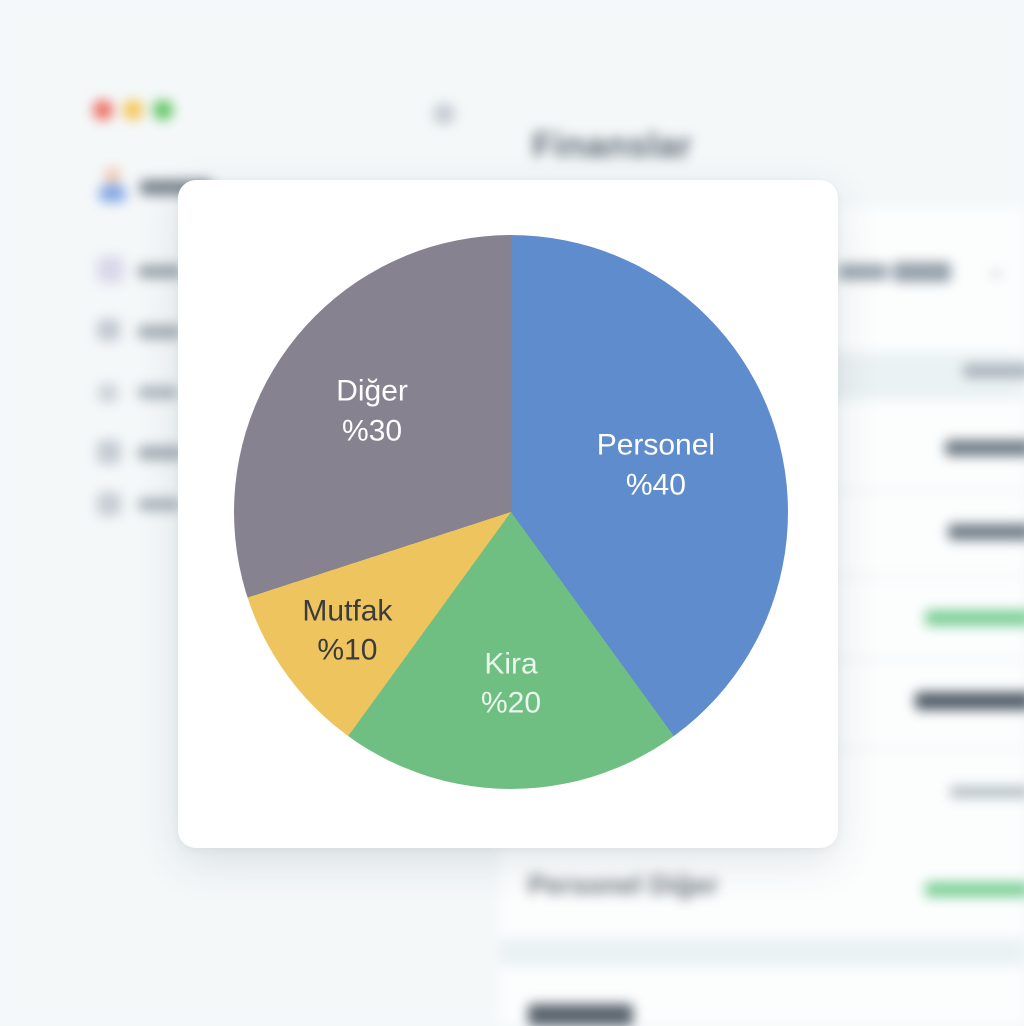  What do you see at coordinates (623, 885) in the screenshot?
I see `table-row-label: Personel Diğer` at bounding box center [623, 885].